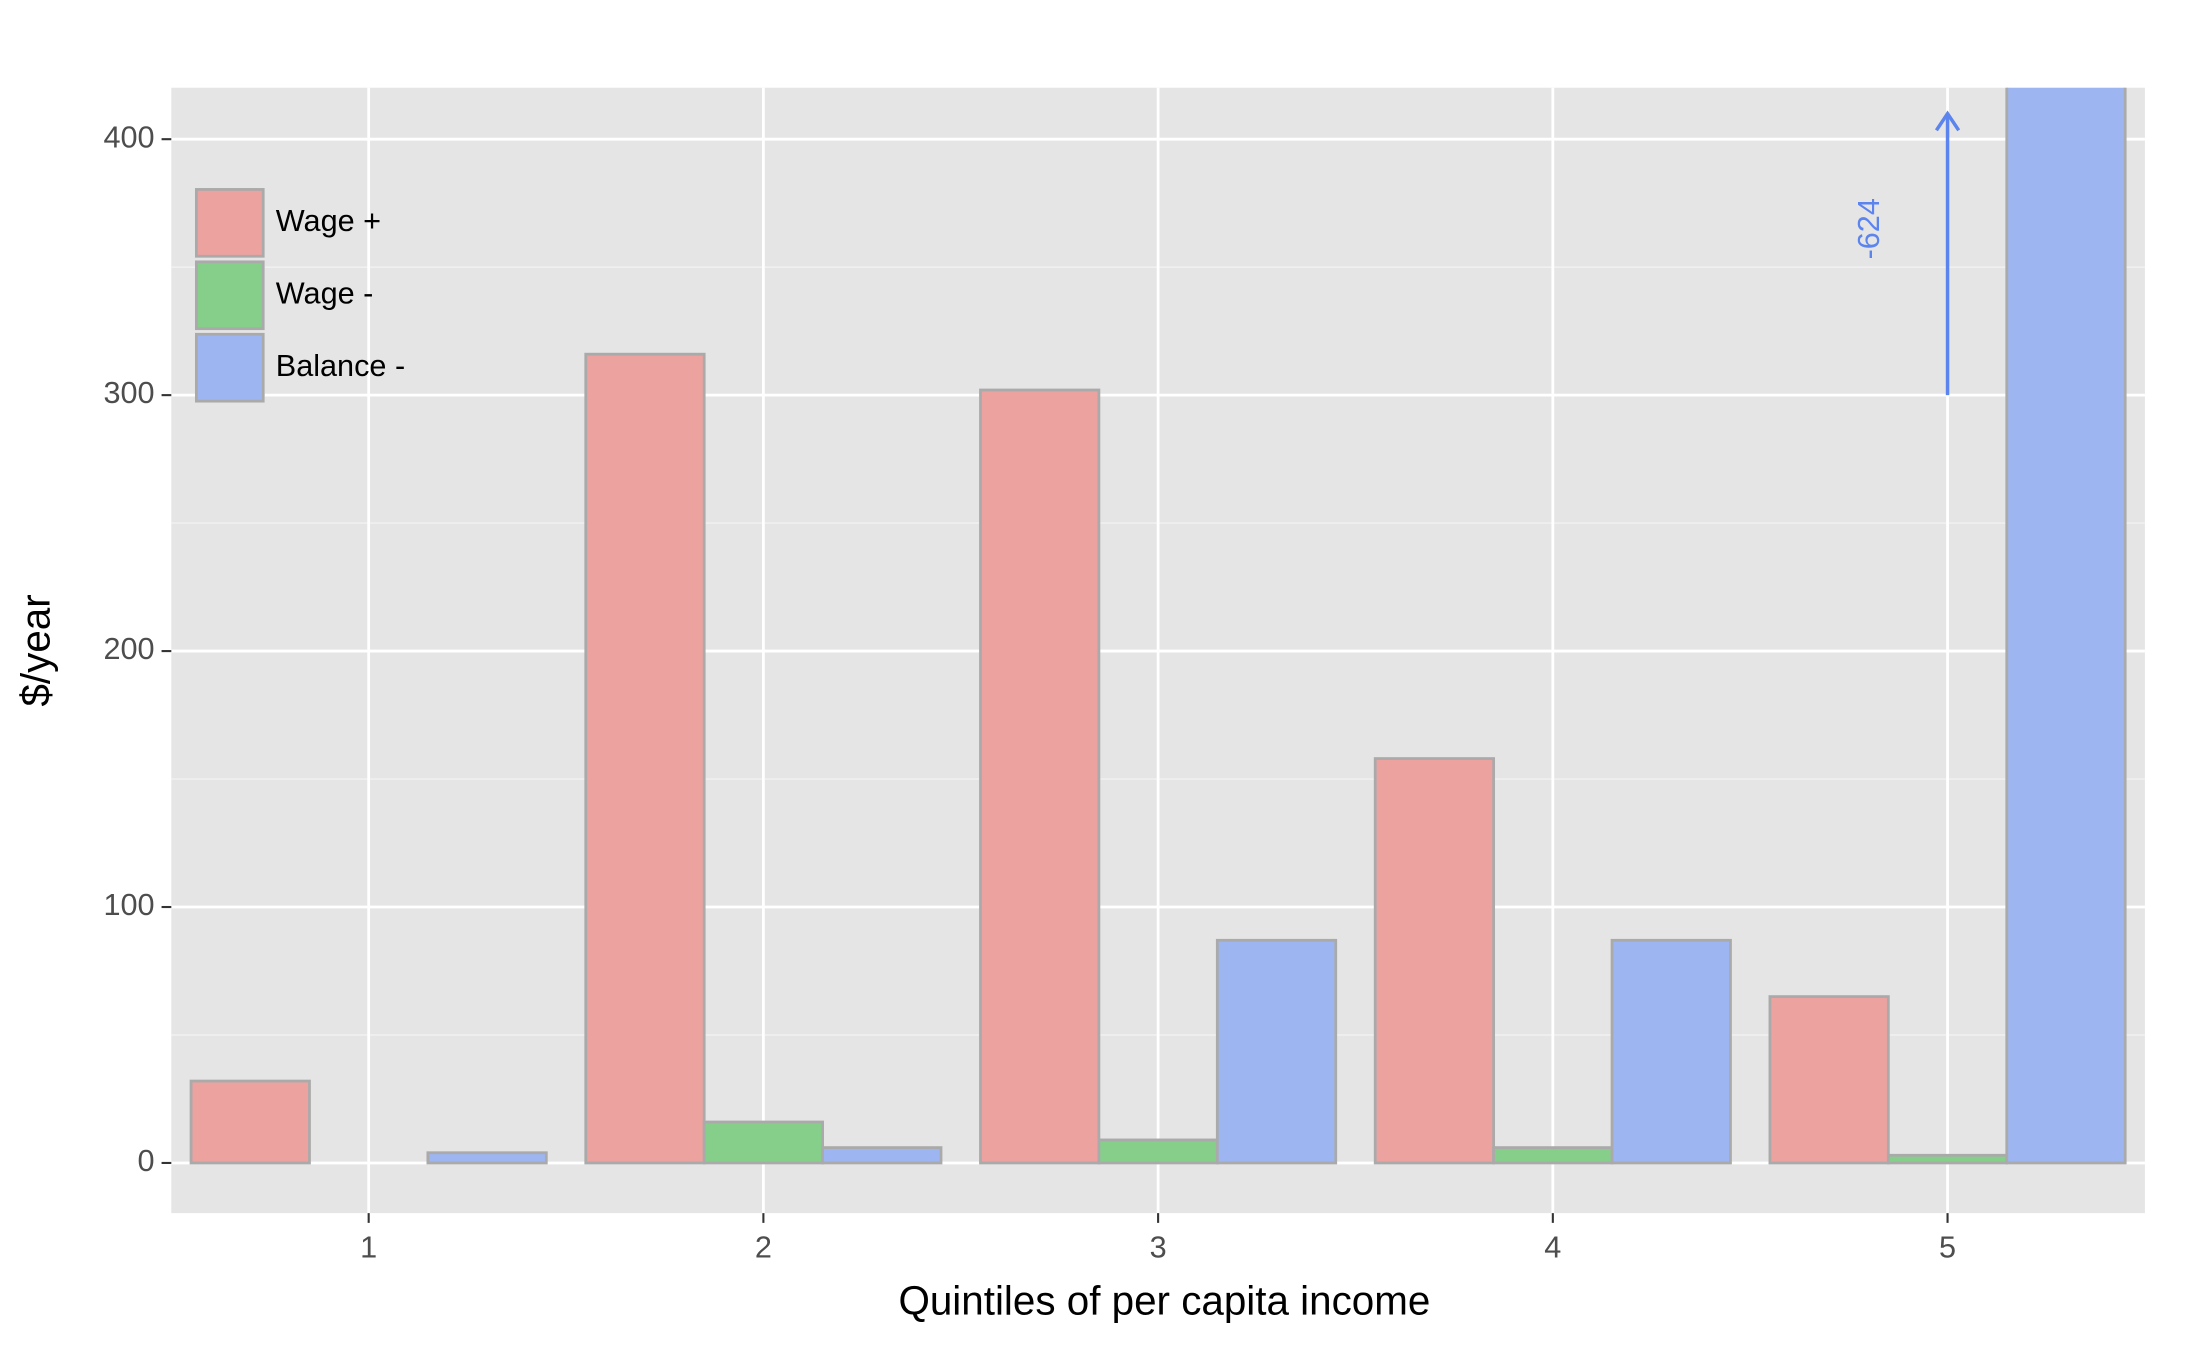 This screenshot has width=2187, height=1351. What do you see at coordinates (325, 293) in the screenshot?
I see `legend-label: Wage -` at bounding box center [325, 293].